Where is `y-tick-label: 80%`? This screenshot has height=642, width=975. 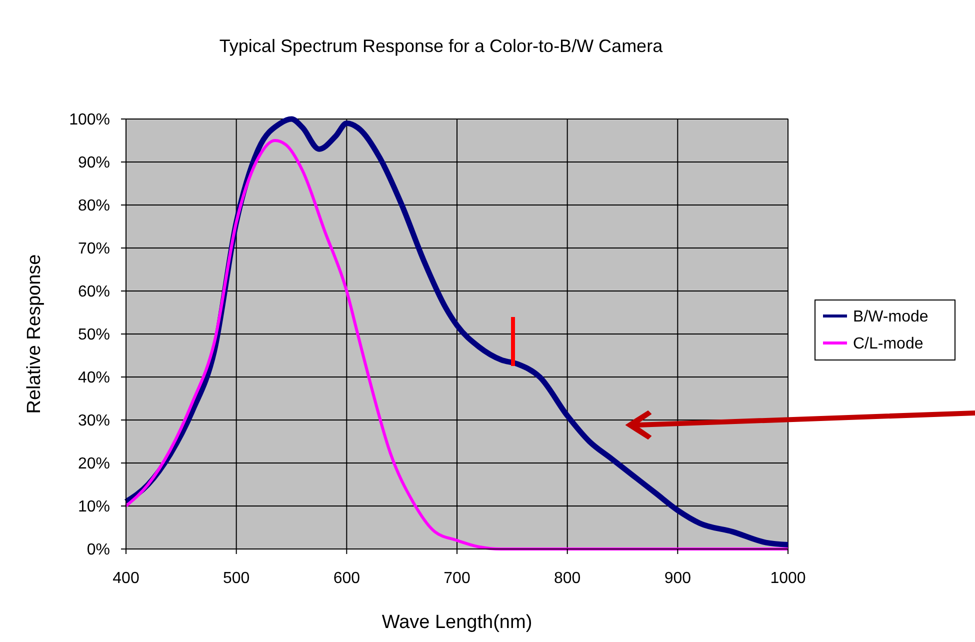
y-tick-label: 80% is located at coordinates (94, 206).